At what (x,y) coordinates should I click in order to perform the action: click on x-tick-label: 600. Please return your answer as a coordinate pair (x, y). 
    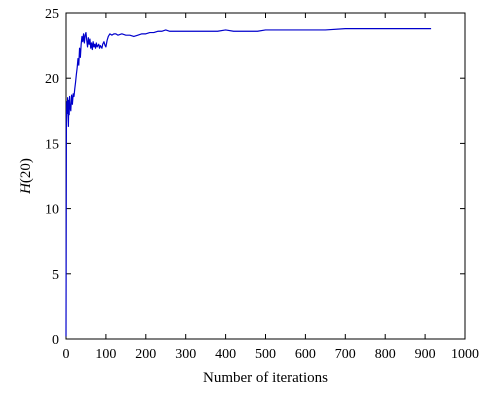
    Looking at the image, I should click on (305, 354).